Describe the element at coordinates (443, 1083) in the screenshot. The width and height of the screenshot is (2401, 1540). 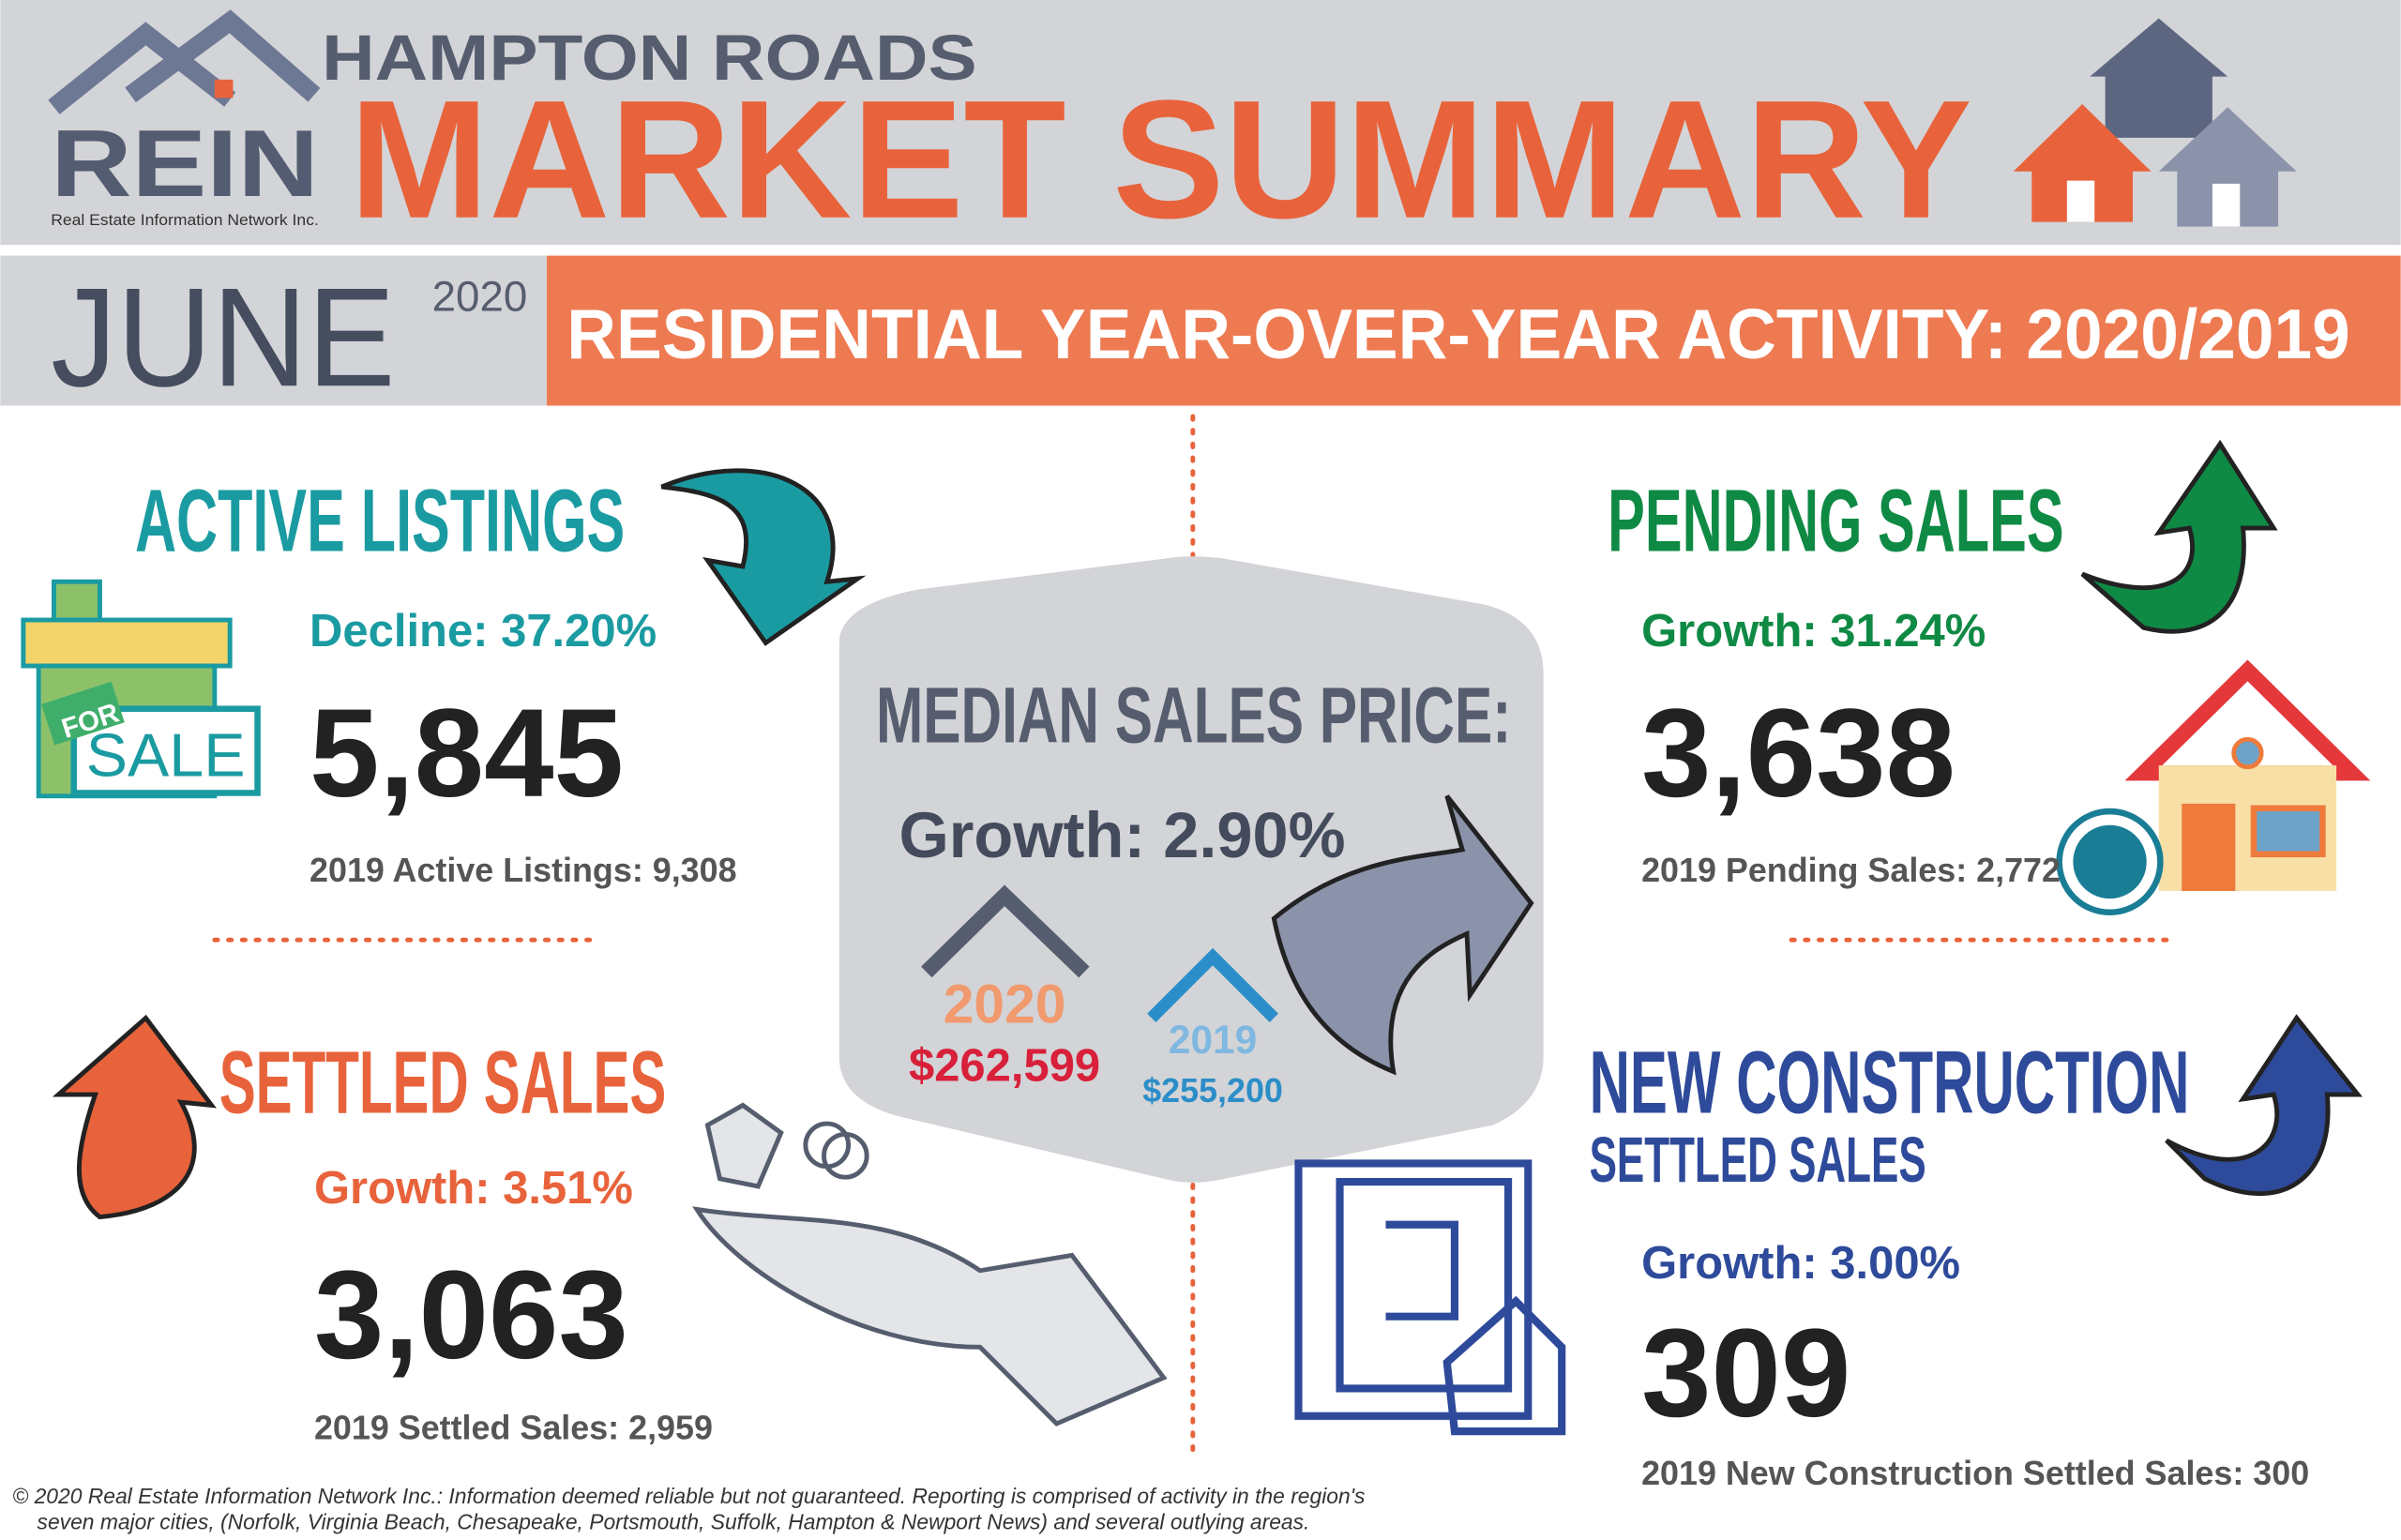
I see `section-title: SETTLED SALES` at that location.